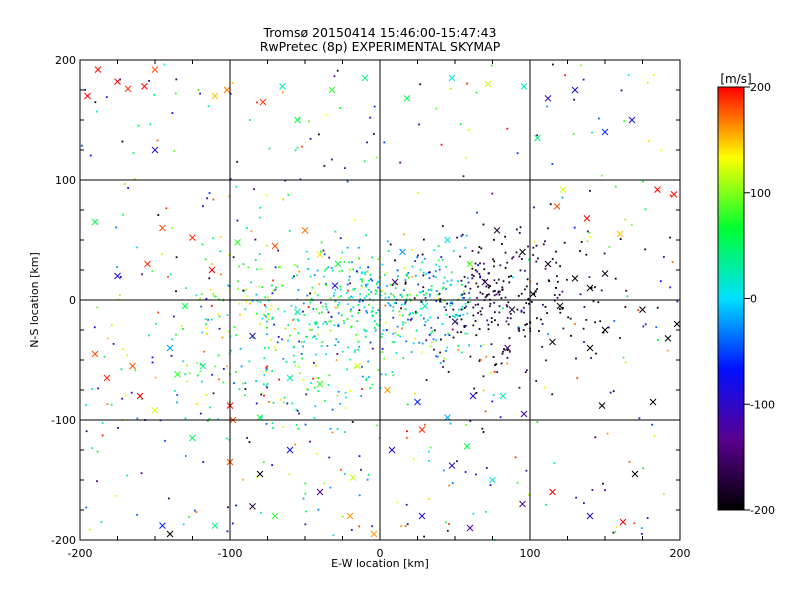 The width and height of the screenshot is (800, 600). Describe the element at coordinates (65, 60) in the screenshot. I see `y-tick-label: 200` at that location.